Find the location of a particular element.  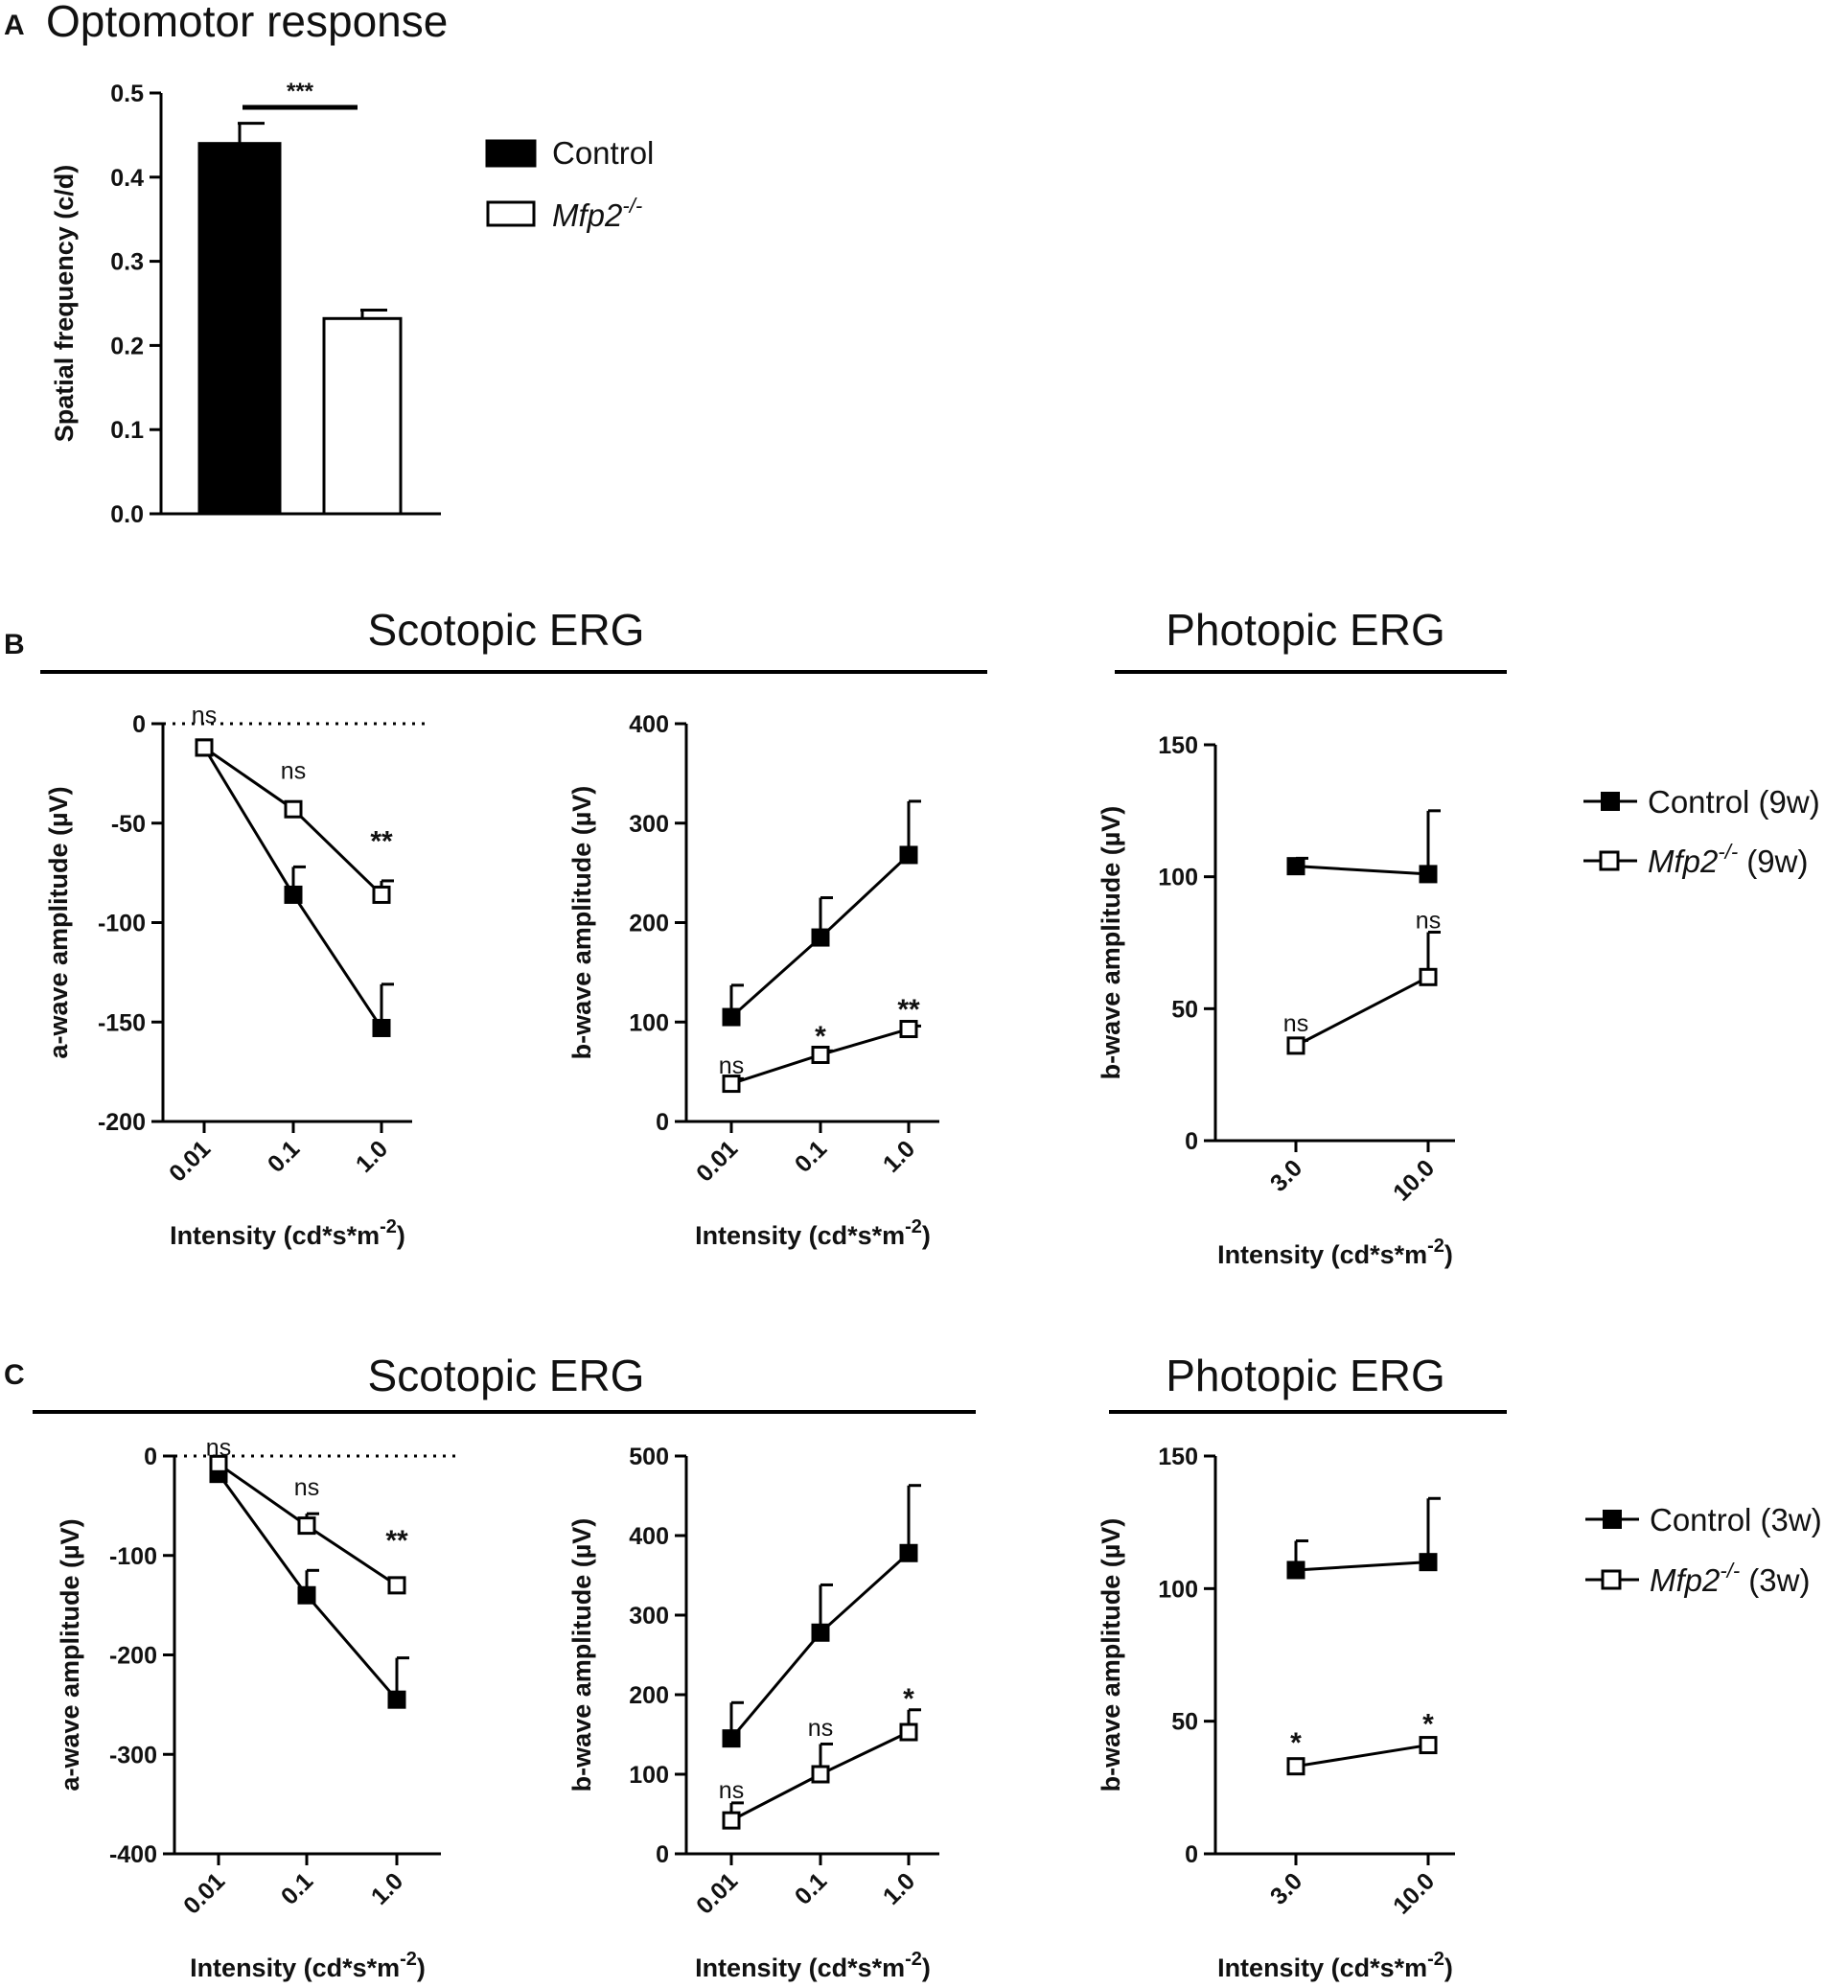

legend-c-mfp2-suffix: (3w) is located at coordinates (1775, 1580).